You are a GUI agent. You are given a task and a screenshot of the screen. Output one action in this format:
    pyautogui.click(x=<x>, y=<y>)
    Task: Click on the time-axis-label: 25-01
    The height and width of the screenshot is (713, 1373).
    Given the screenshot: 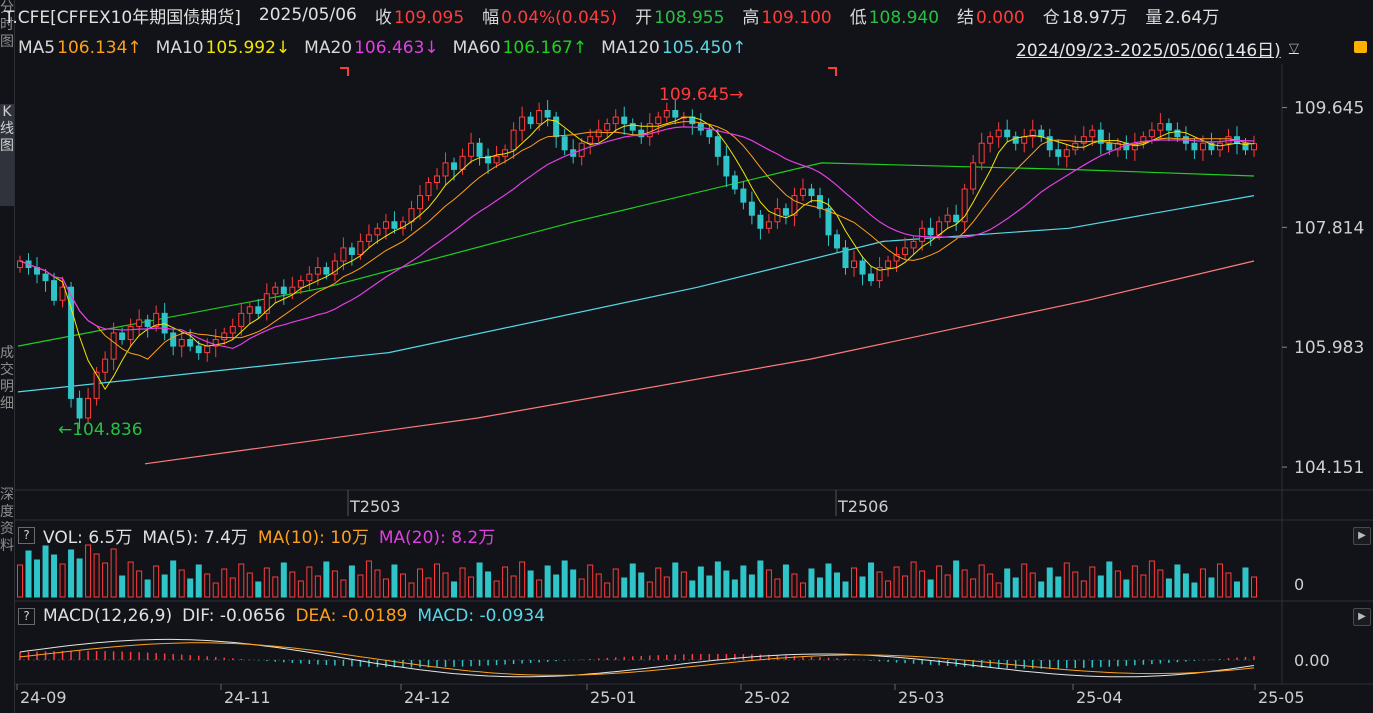 What is the action you would take?
    pyautogui.click(x=613, y=697)
    